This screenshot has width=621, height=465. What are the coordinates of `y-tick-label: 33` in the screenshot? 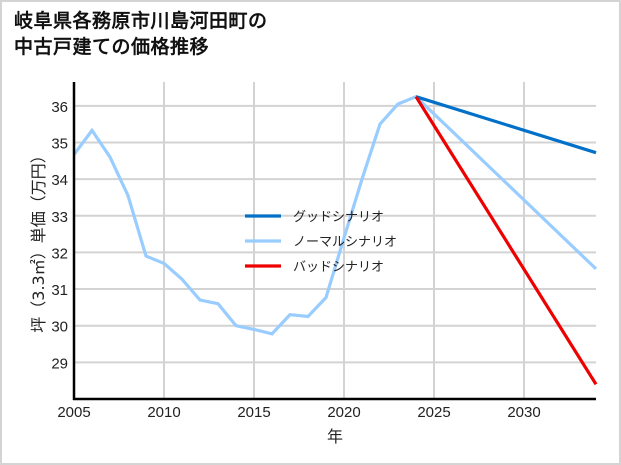 It's located at (59, 217).